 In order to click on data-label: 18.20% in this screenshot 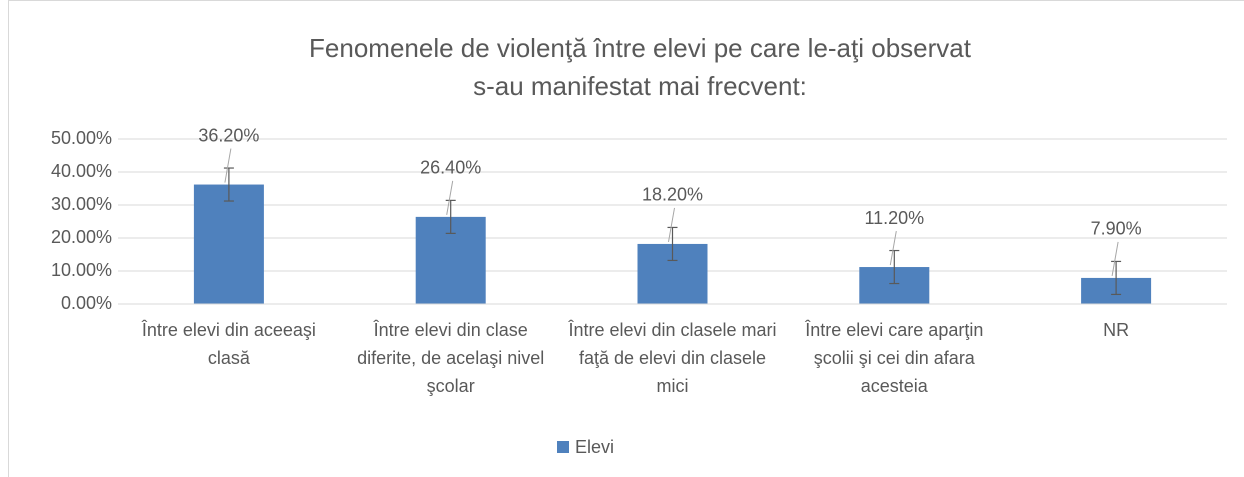, I will do `click(672, 195)`.